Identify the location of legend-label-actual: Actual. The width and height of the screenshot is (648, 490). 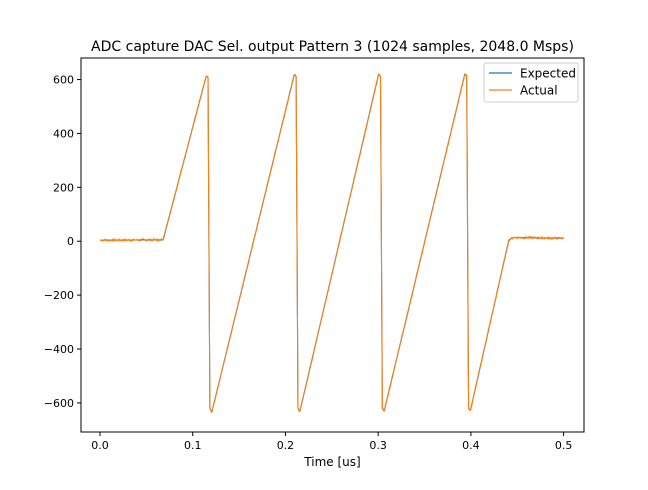
(539, 91).